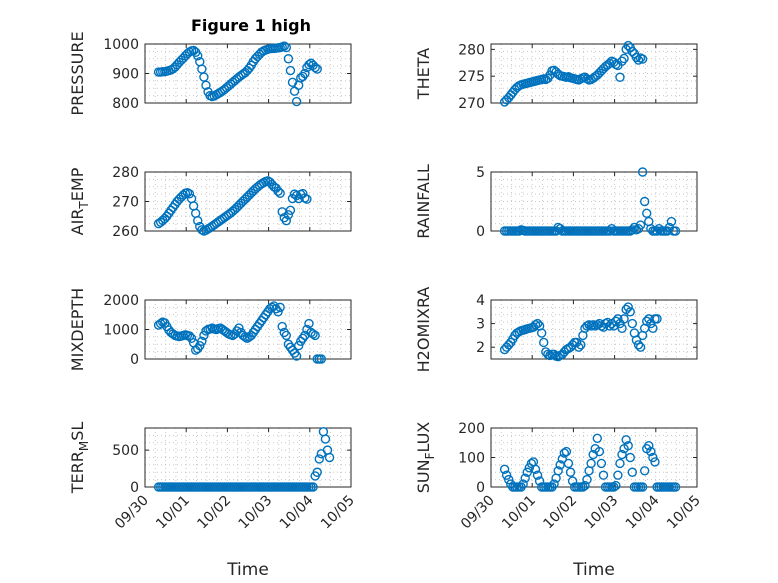  I want to click on y-axis-label: TERRMSL, so click(79, 458).